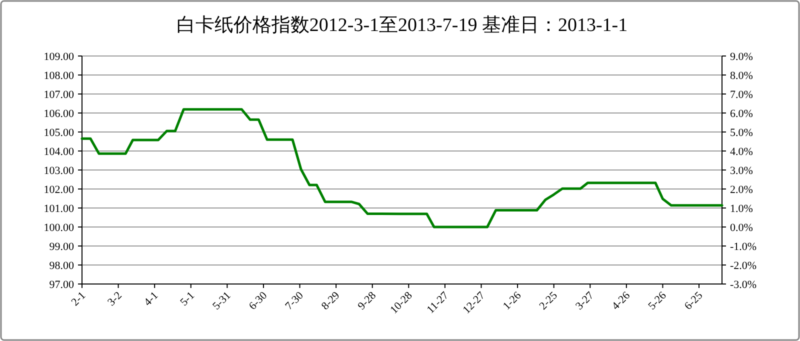 The image size is (800, 341). What do you see at coordinates (741, 171) in the screenshot?
I see `y2-tick-label: 3.0%` at bounding box center [741, 171].